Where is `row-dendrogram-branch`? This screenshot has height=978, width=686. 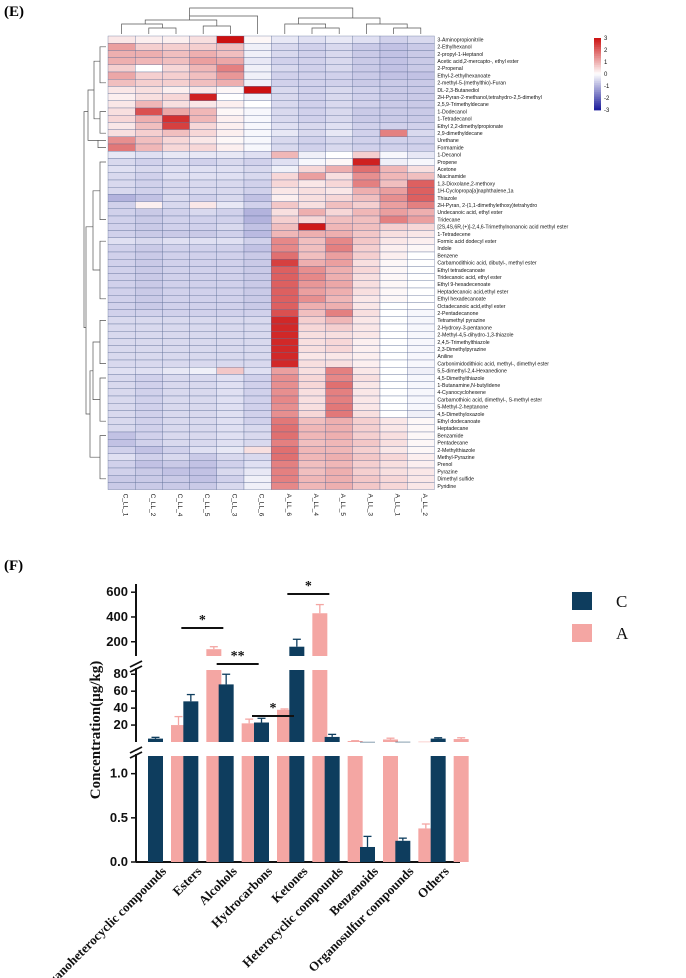 row-dendrogram-branch is located at coordinates (102, 270).